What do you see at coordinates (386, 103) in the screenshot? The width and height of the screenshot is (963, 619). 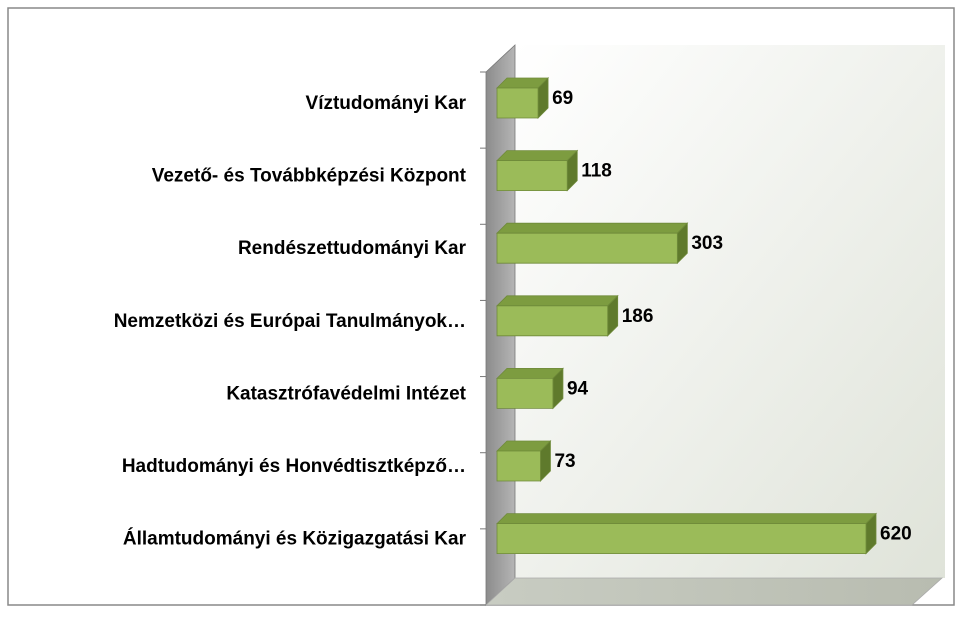 I see `y-tick-label: Víztudományi Kar` at bounding box center [386, 103].